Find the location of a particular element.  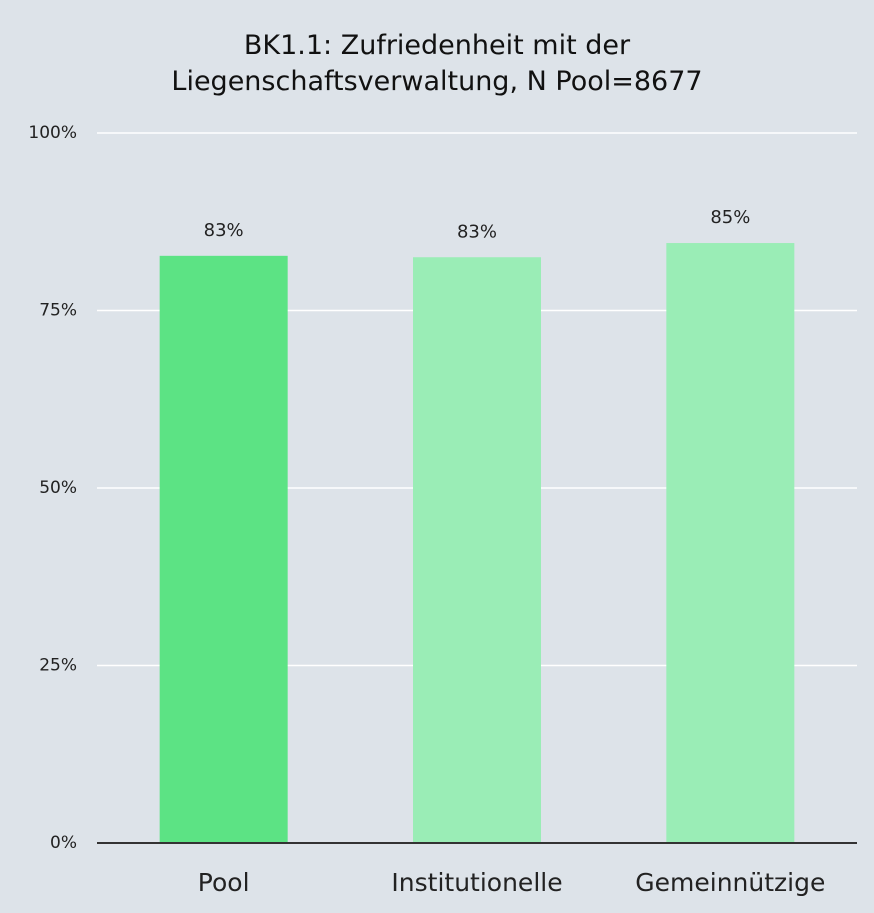

y-tick-label: 100% is located at coordinates (52, 133).